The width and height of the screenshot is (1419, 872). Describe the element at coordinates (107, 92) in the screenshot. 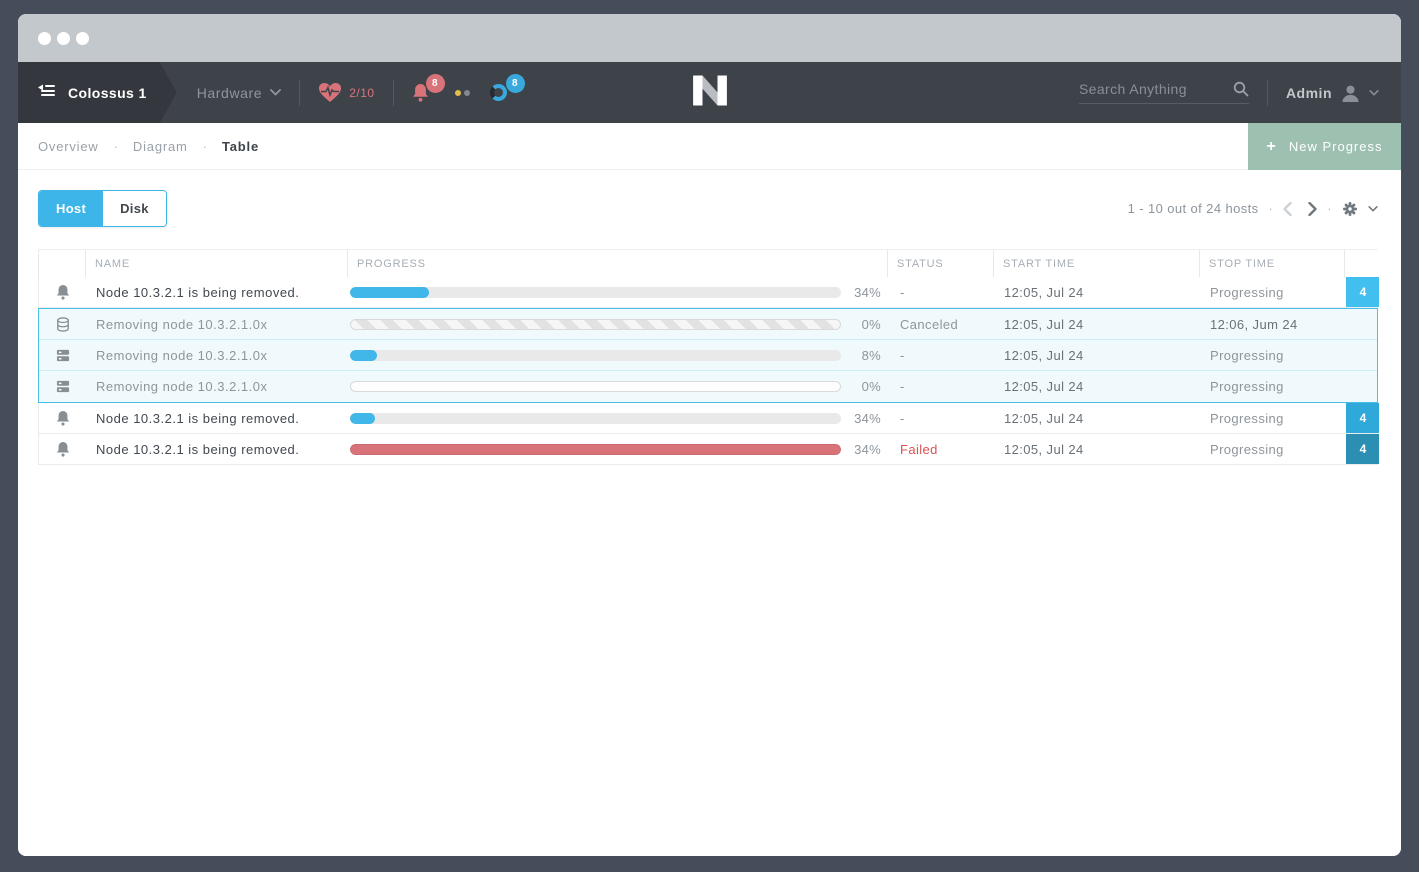

I see `cluster-name: Colossus 1` at that location.